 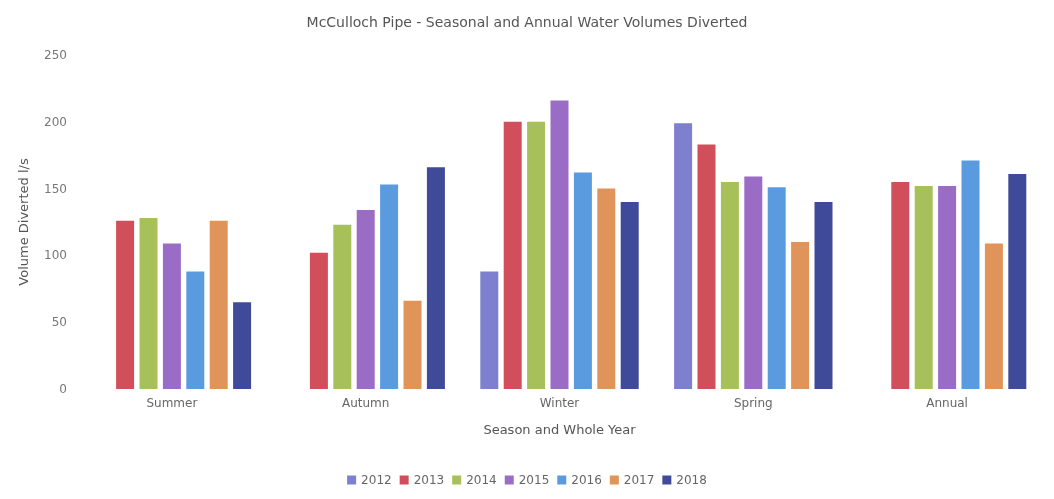 I want to click on legend-label: 2015, so click(x=534, y=480).